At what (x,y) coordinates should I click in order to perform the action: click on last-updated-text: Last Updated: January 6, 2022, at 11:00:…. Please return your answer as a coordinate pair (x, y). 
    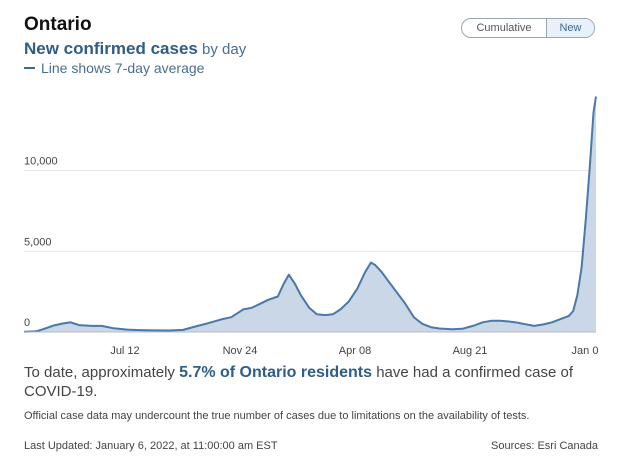
    Looking at the image, I should click on (151, 446).